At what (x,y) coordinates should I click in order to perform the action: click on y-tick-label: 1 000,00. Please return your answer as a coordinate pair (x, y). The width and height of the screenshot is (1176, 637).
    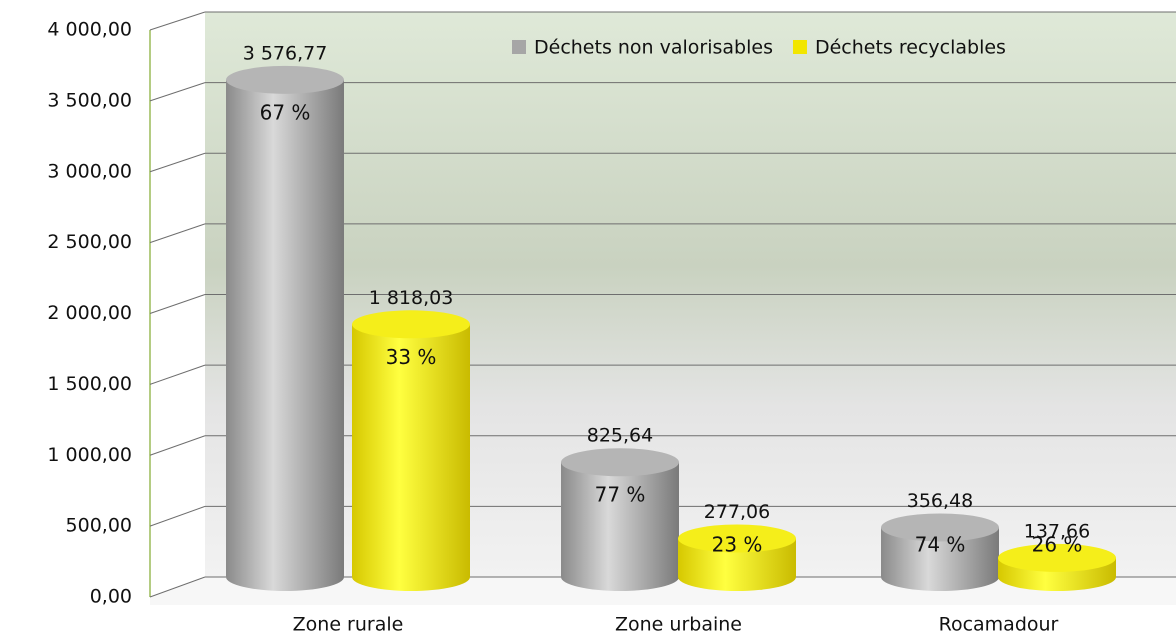
    Looking at the image, I should click on (89, 455).